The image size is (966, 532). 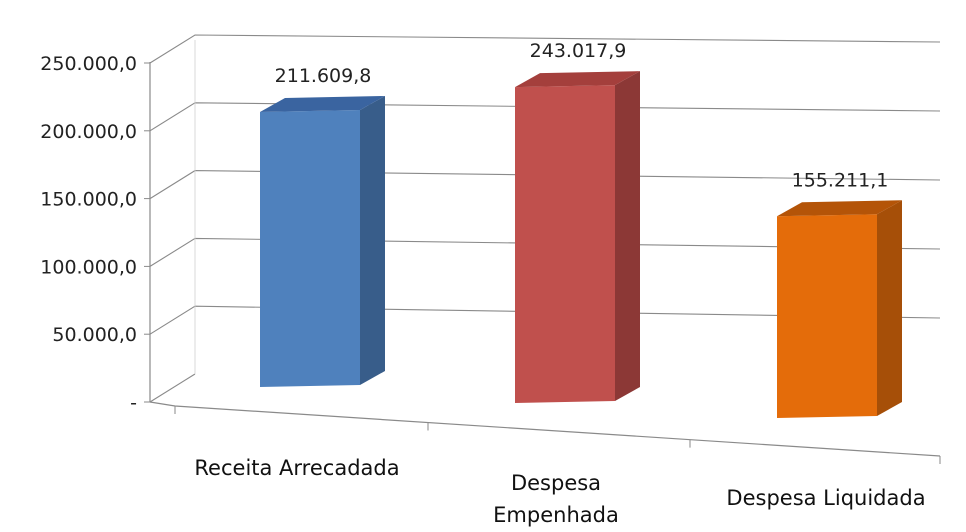 What do you see at coordinates (88, 200) in the screenshot?
I see `y-tick-label: 150.000,0` at bounding box center [88, 200].